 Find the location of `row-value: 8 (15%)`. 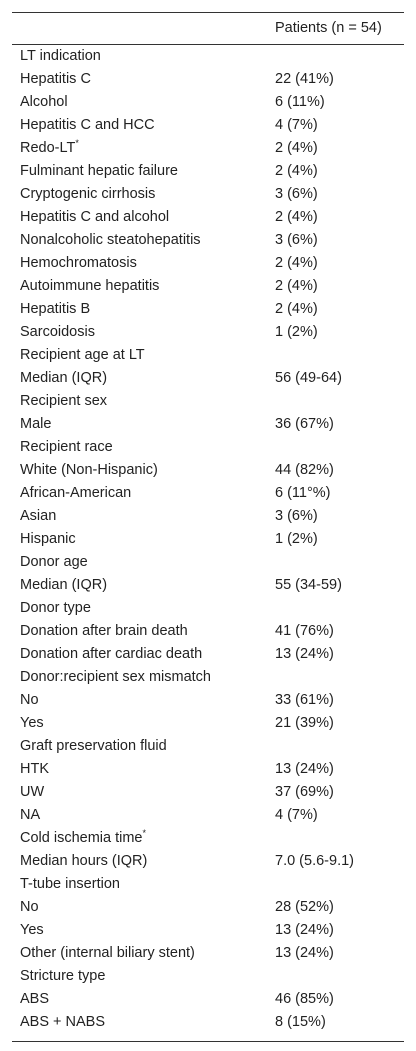

row-value: 8 (15%) is located at coordinates (300, 1022).